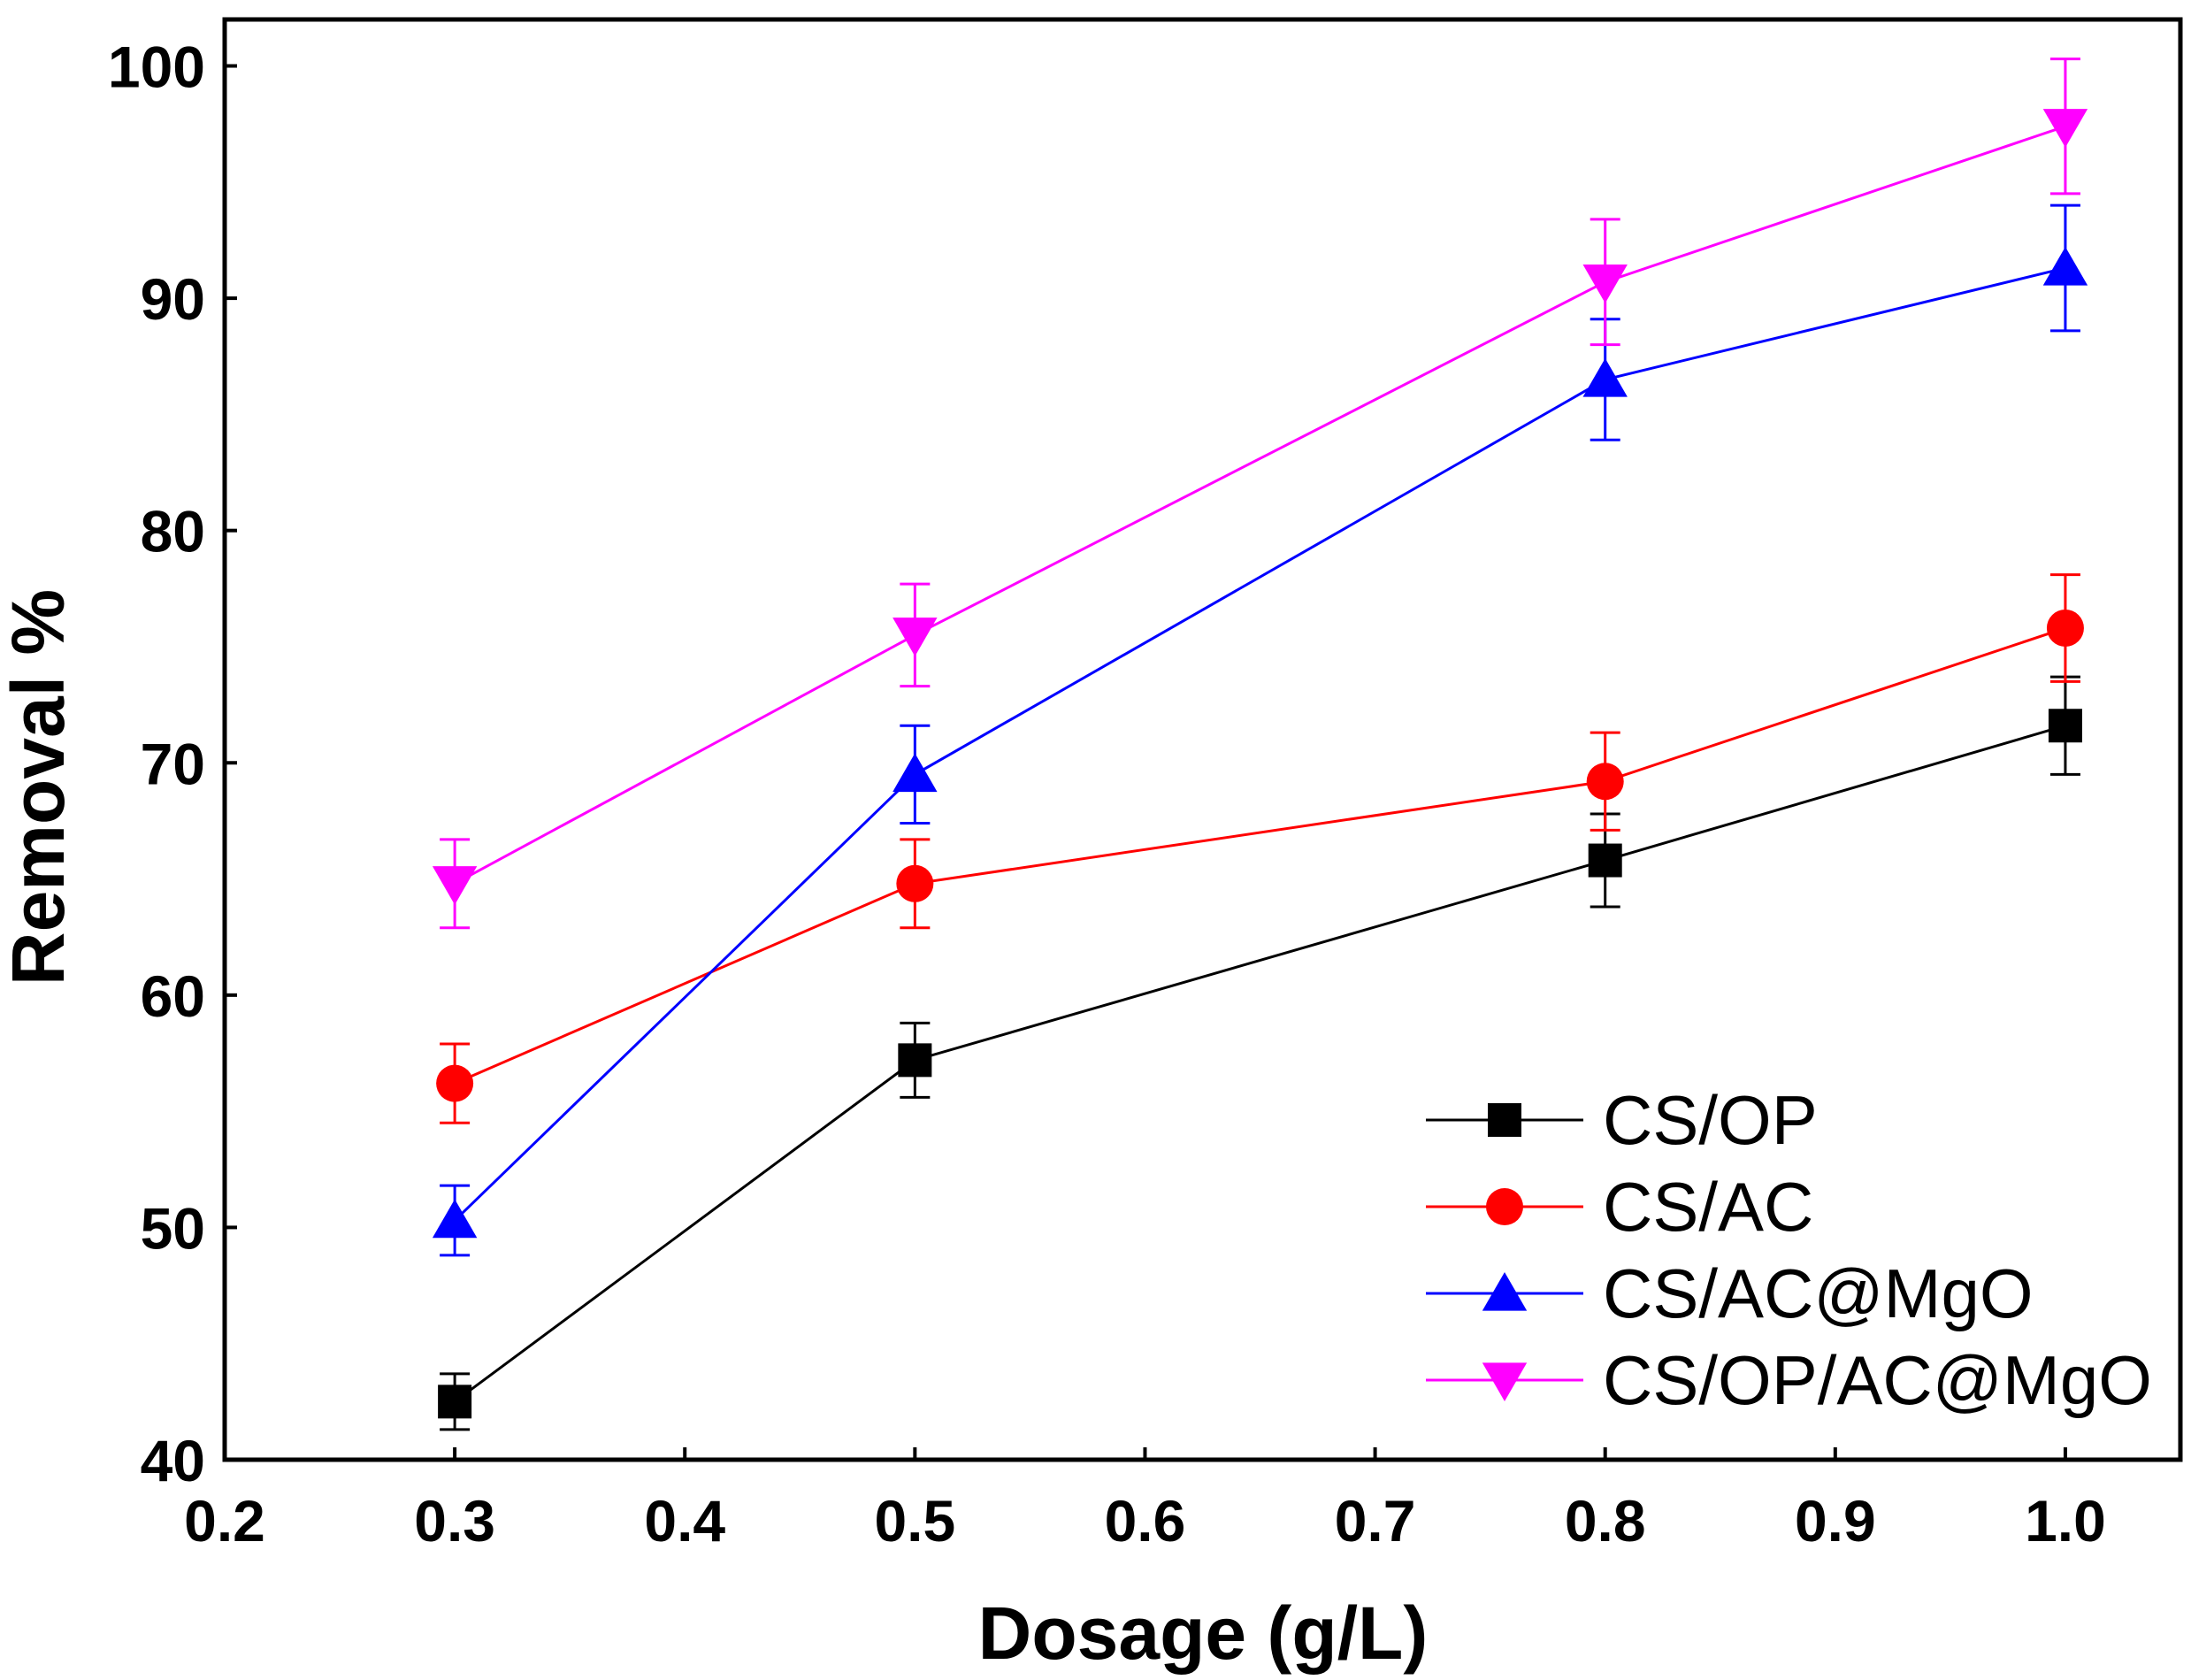 The image size is (2191, 1680). I want to click on legend-item: CS/OP/AC@MgO, so click(1789, 1380).